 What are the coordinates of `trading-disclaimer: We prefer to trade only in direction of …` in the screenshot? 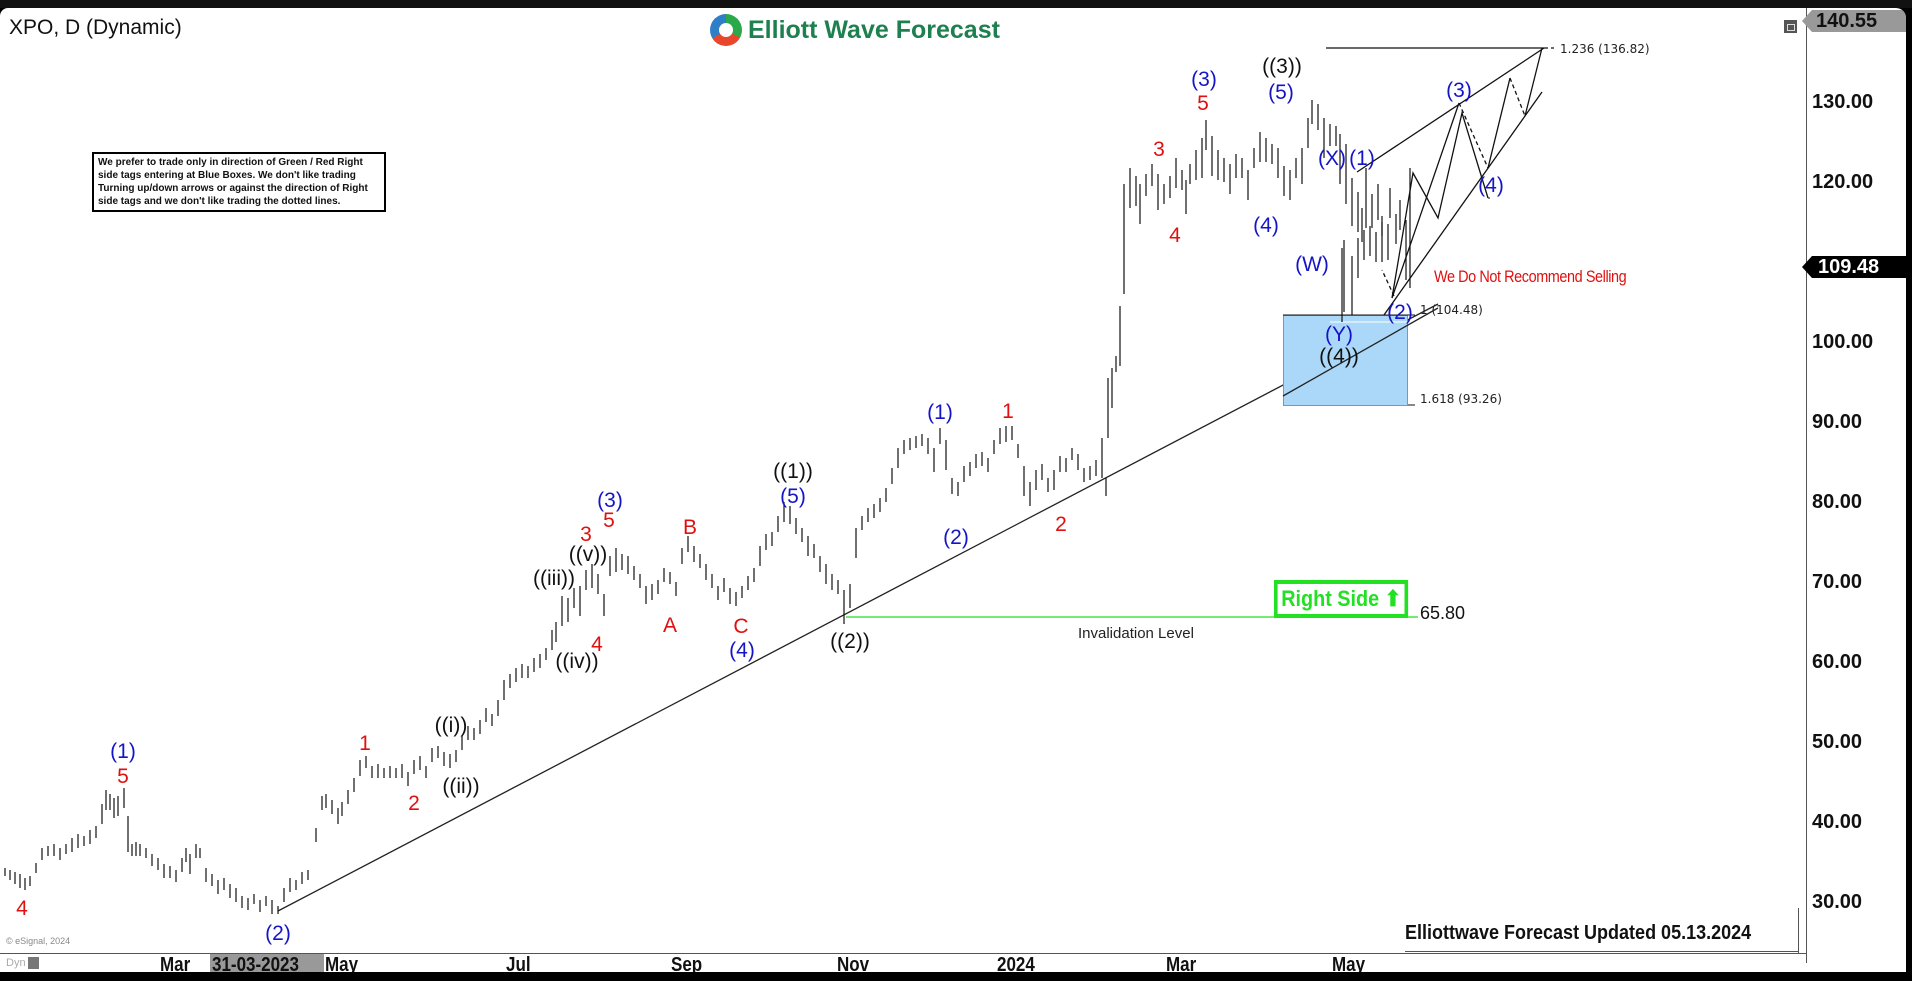 It's located at (239, 182).